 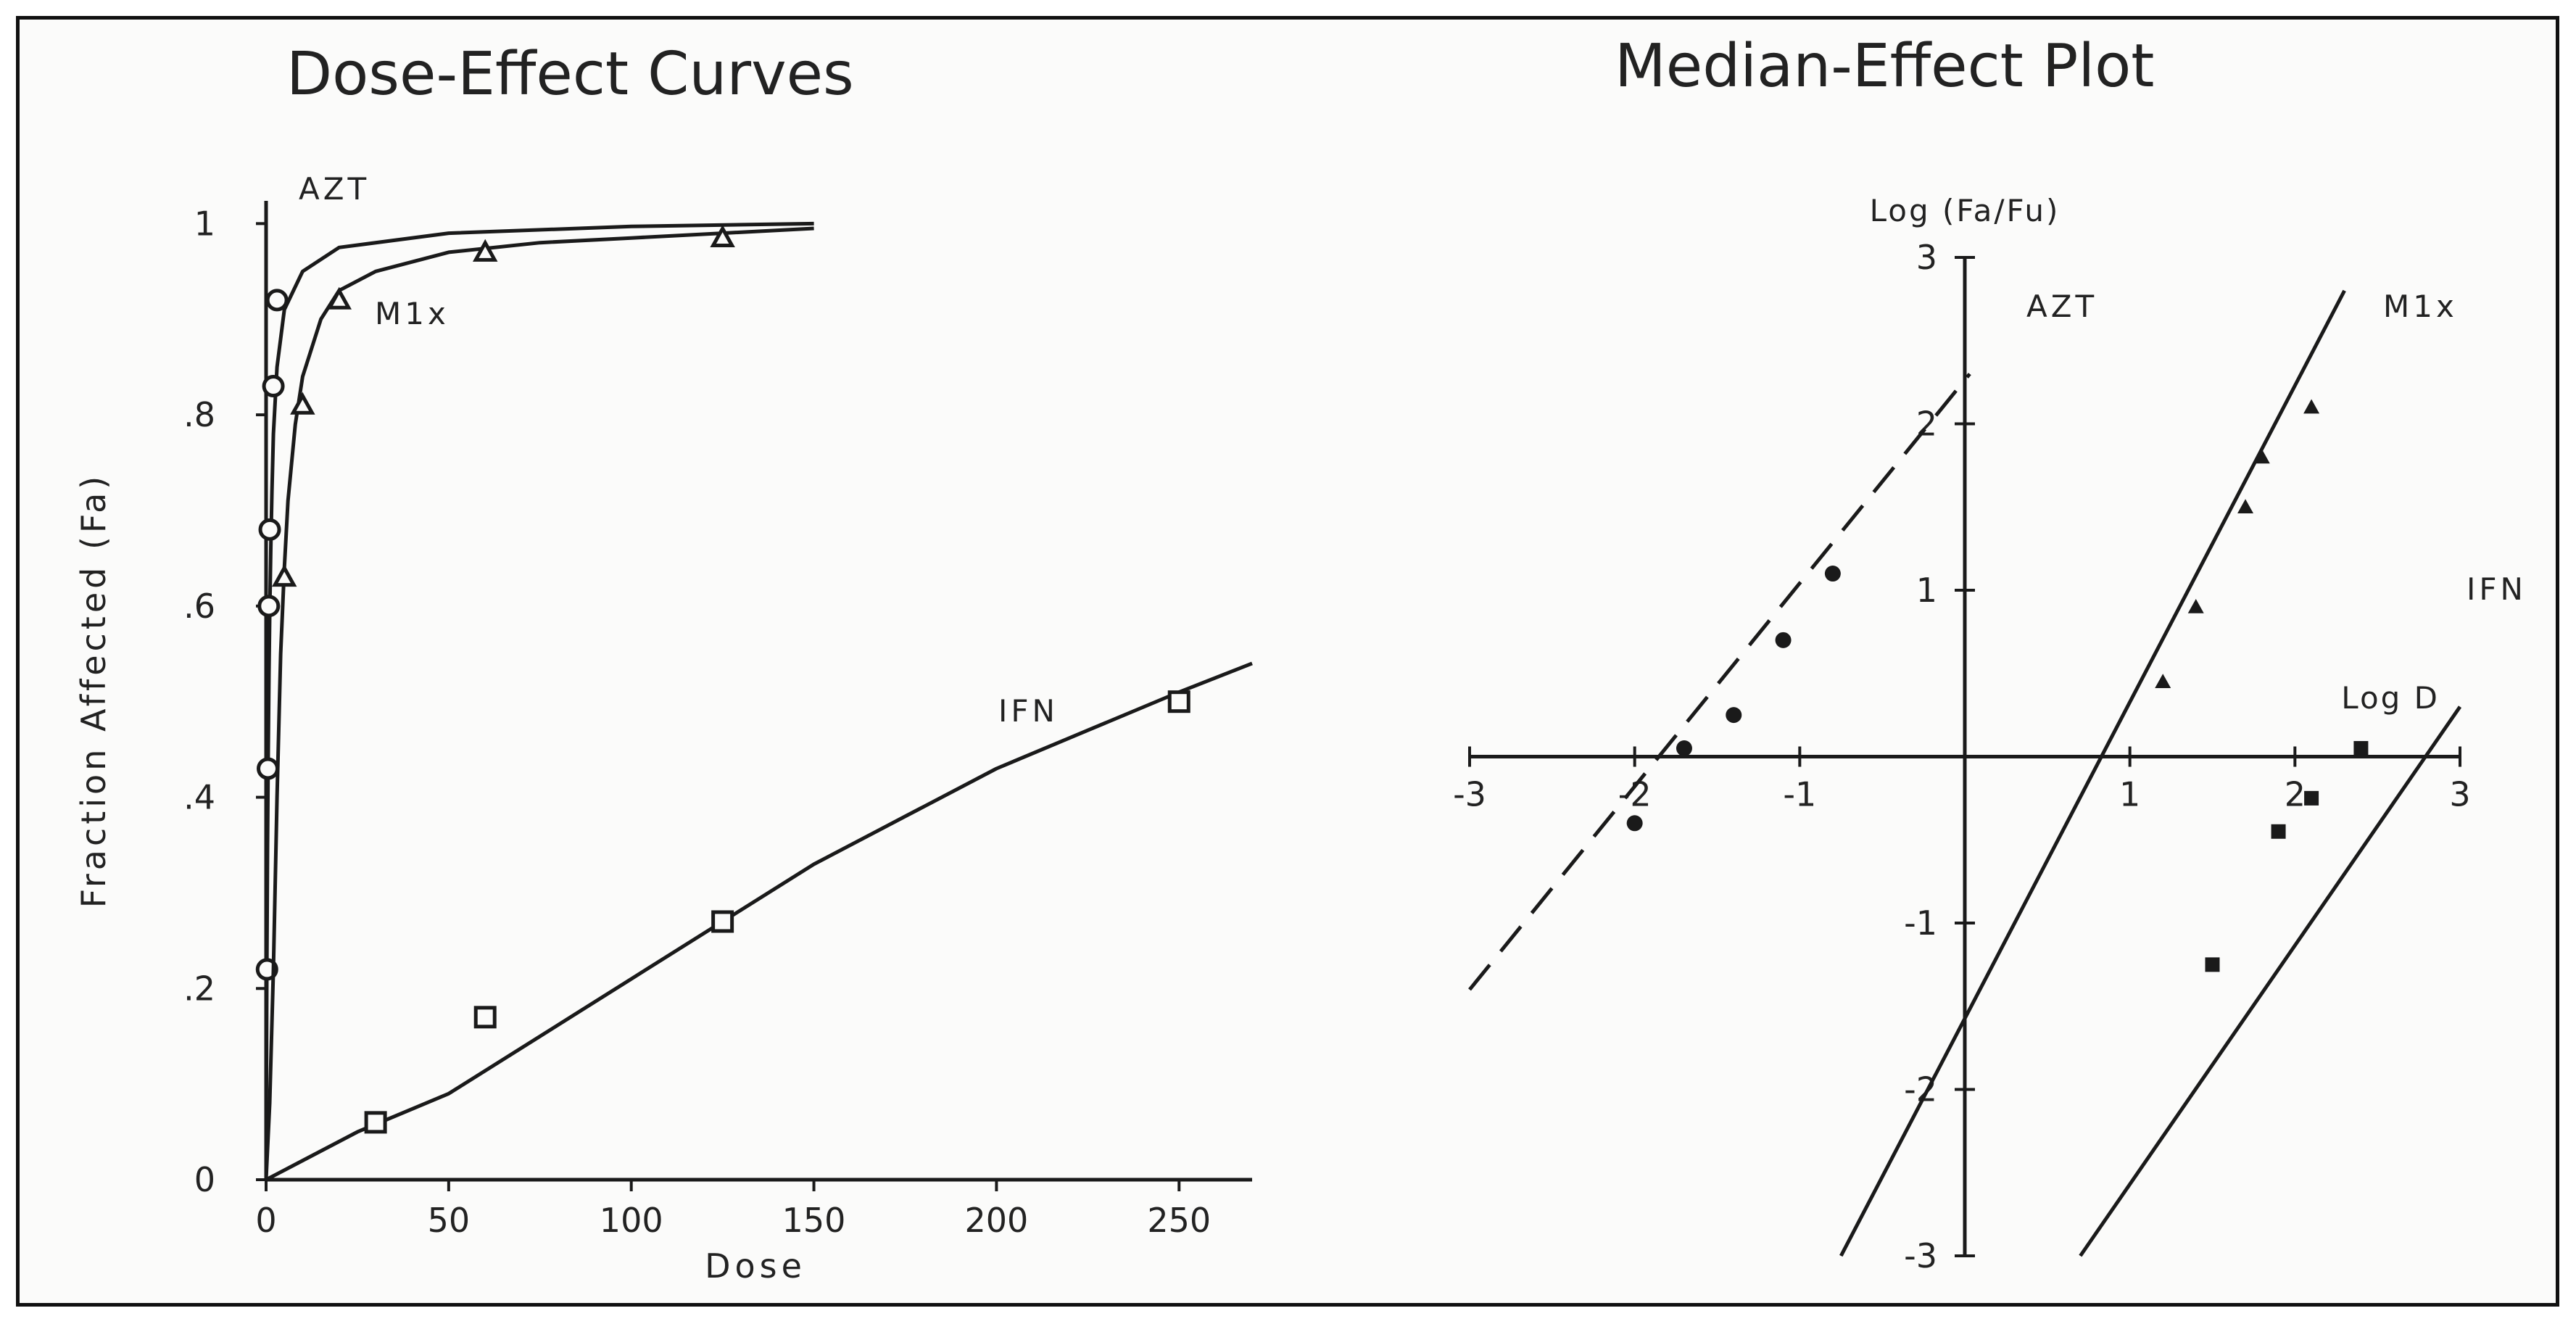 I want to click on right-x-axis-label: Log D, so click(x=2390, y=698).